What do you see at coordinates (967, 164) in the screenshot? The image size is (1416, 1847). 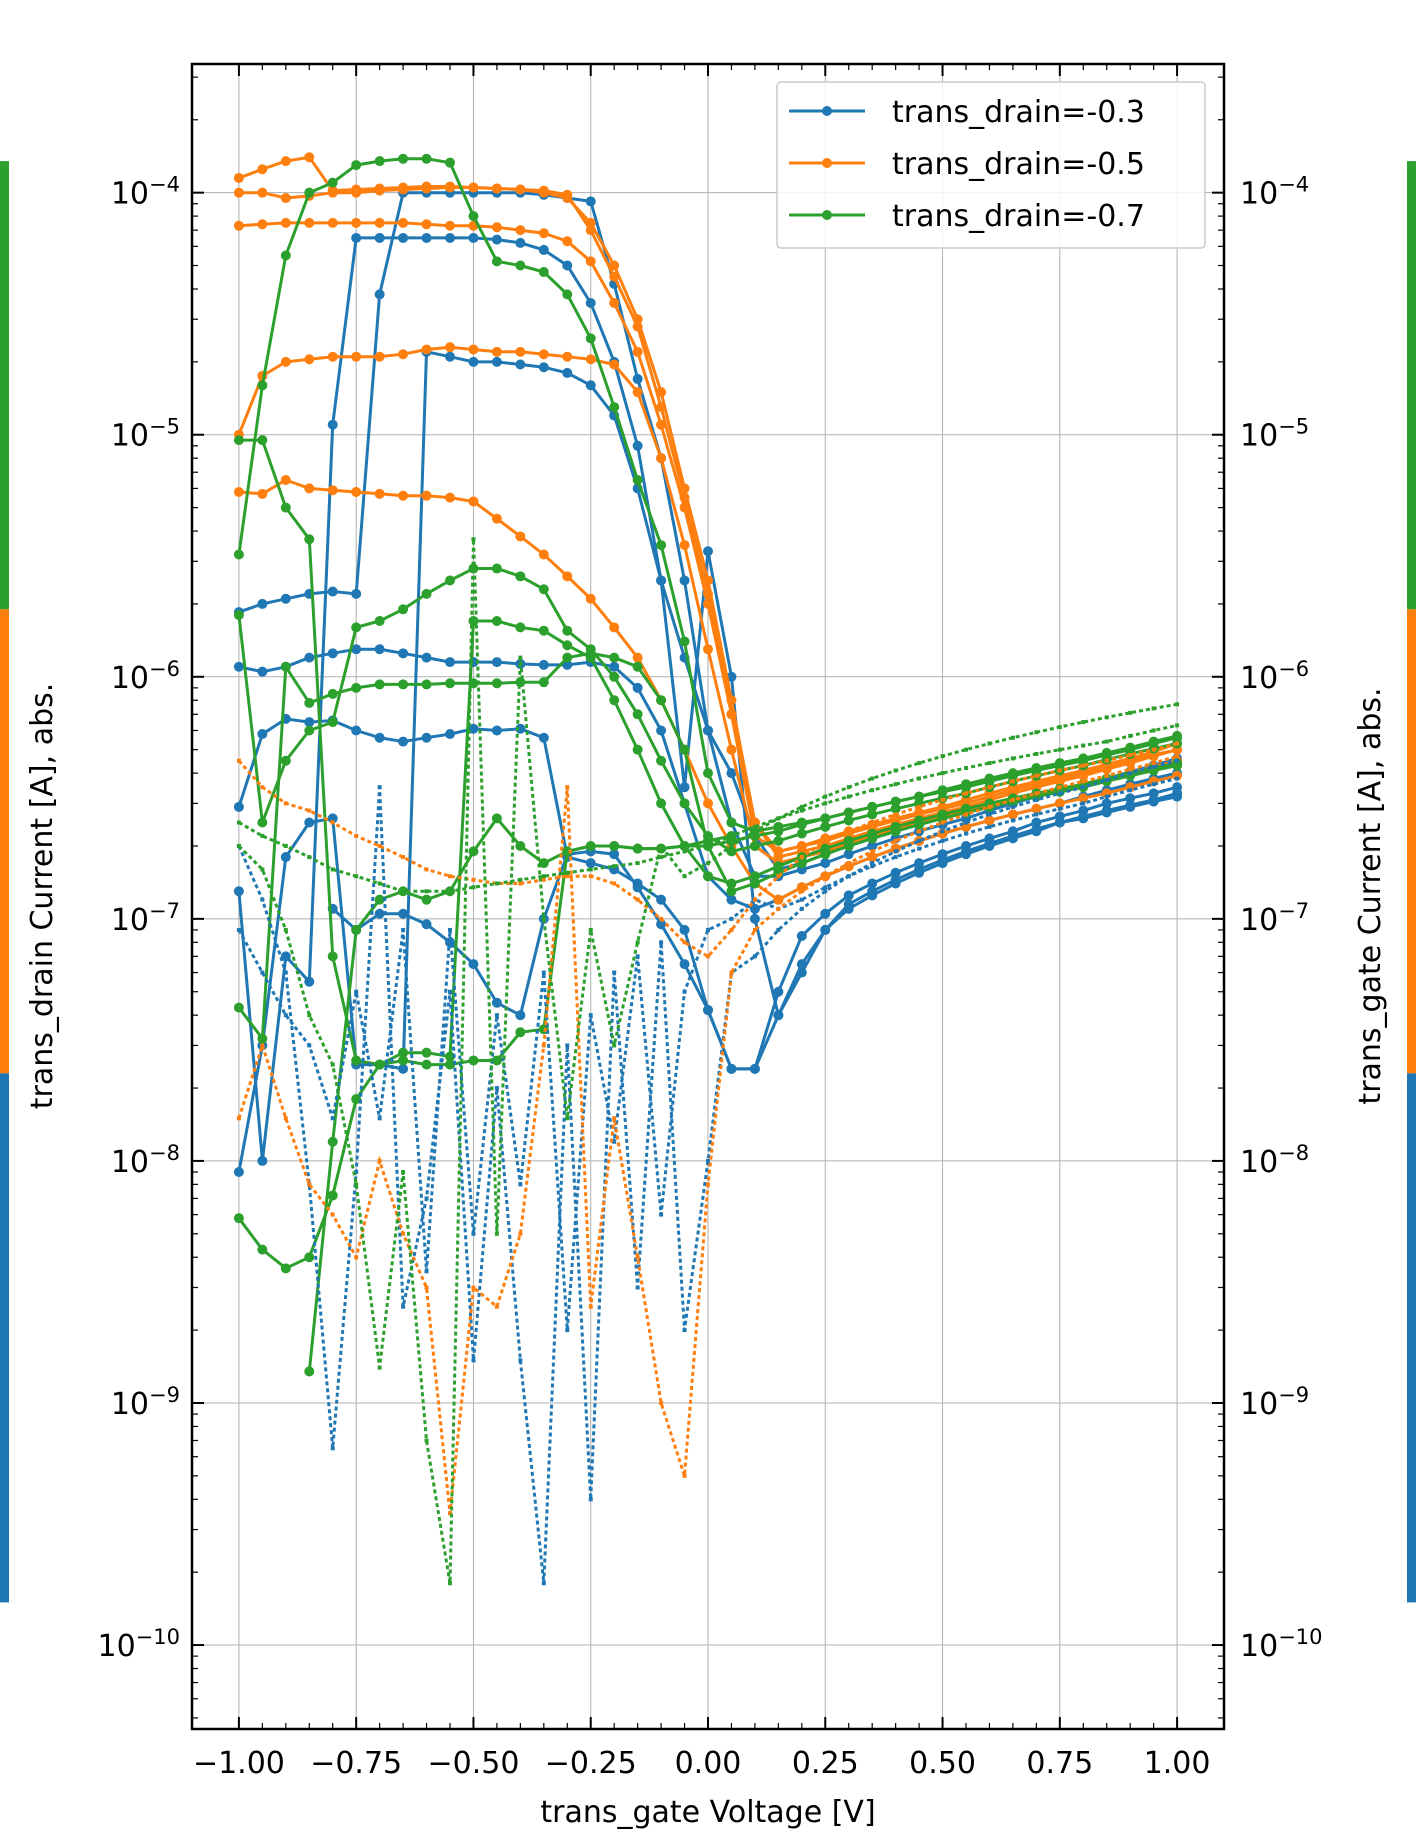 I see `legend-entry-2: trans_drain=-0.5` at bounding box center [967, 164].